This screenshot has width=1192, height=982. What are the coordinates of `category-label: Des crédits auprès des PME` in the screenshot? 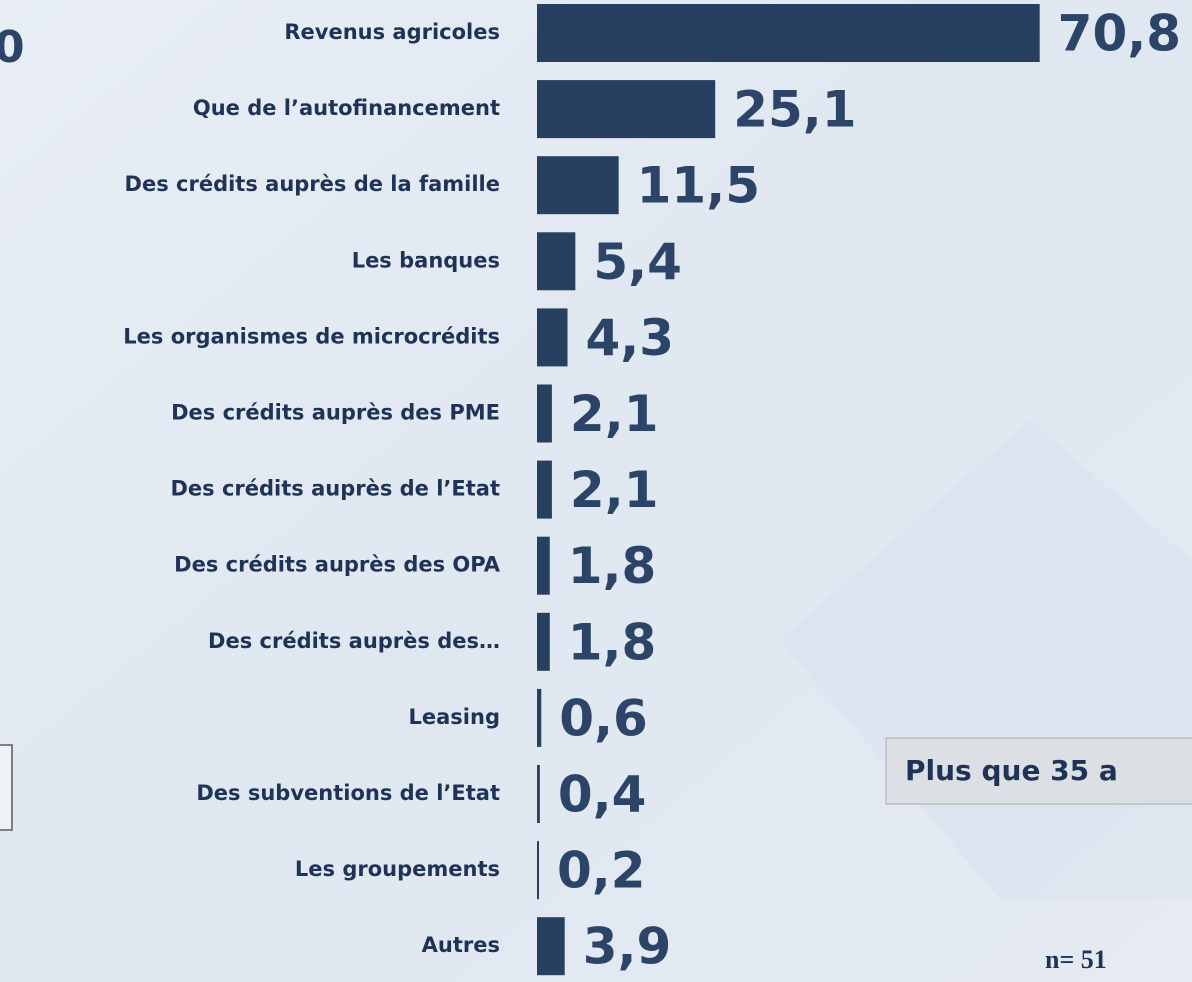 It's located at (335, 413).